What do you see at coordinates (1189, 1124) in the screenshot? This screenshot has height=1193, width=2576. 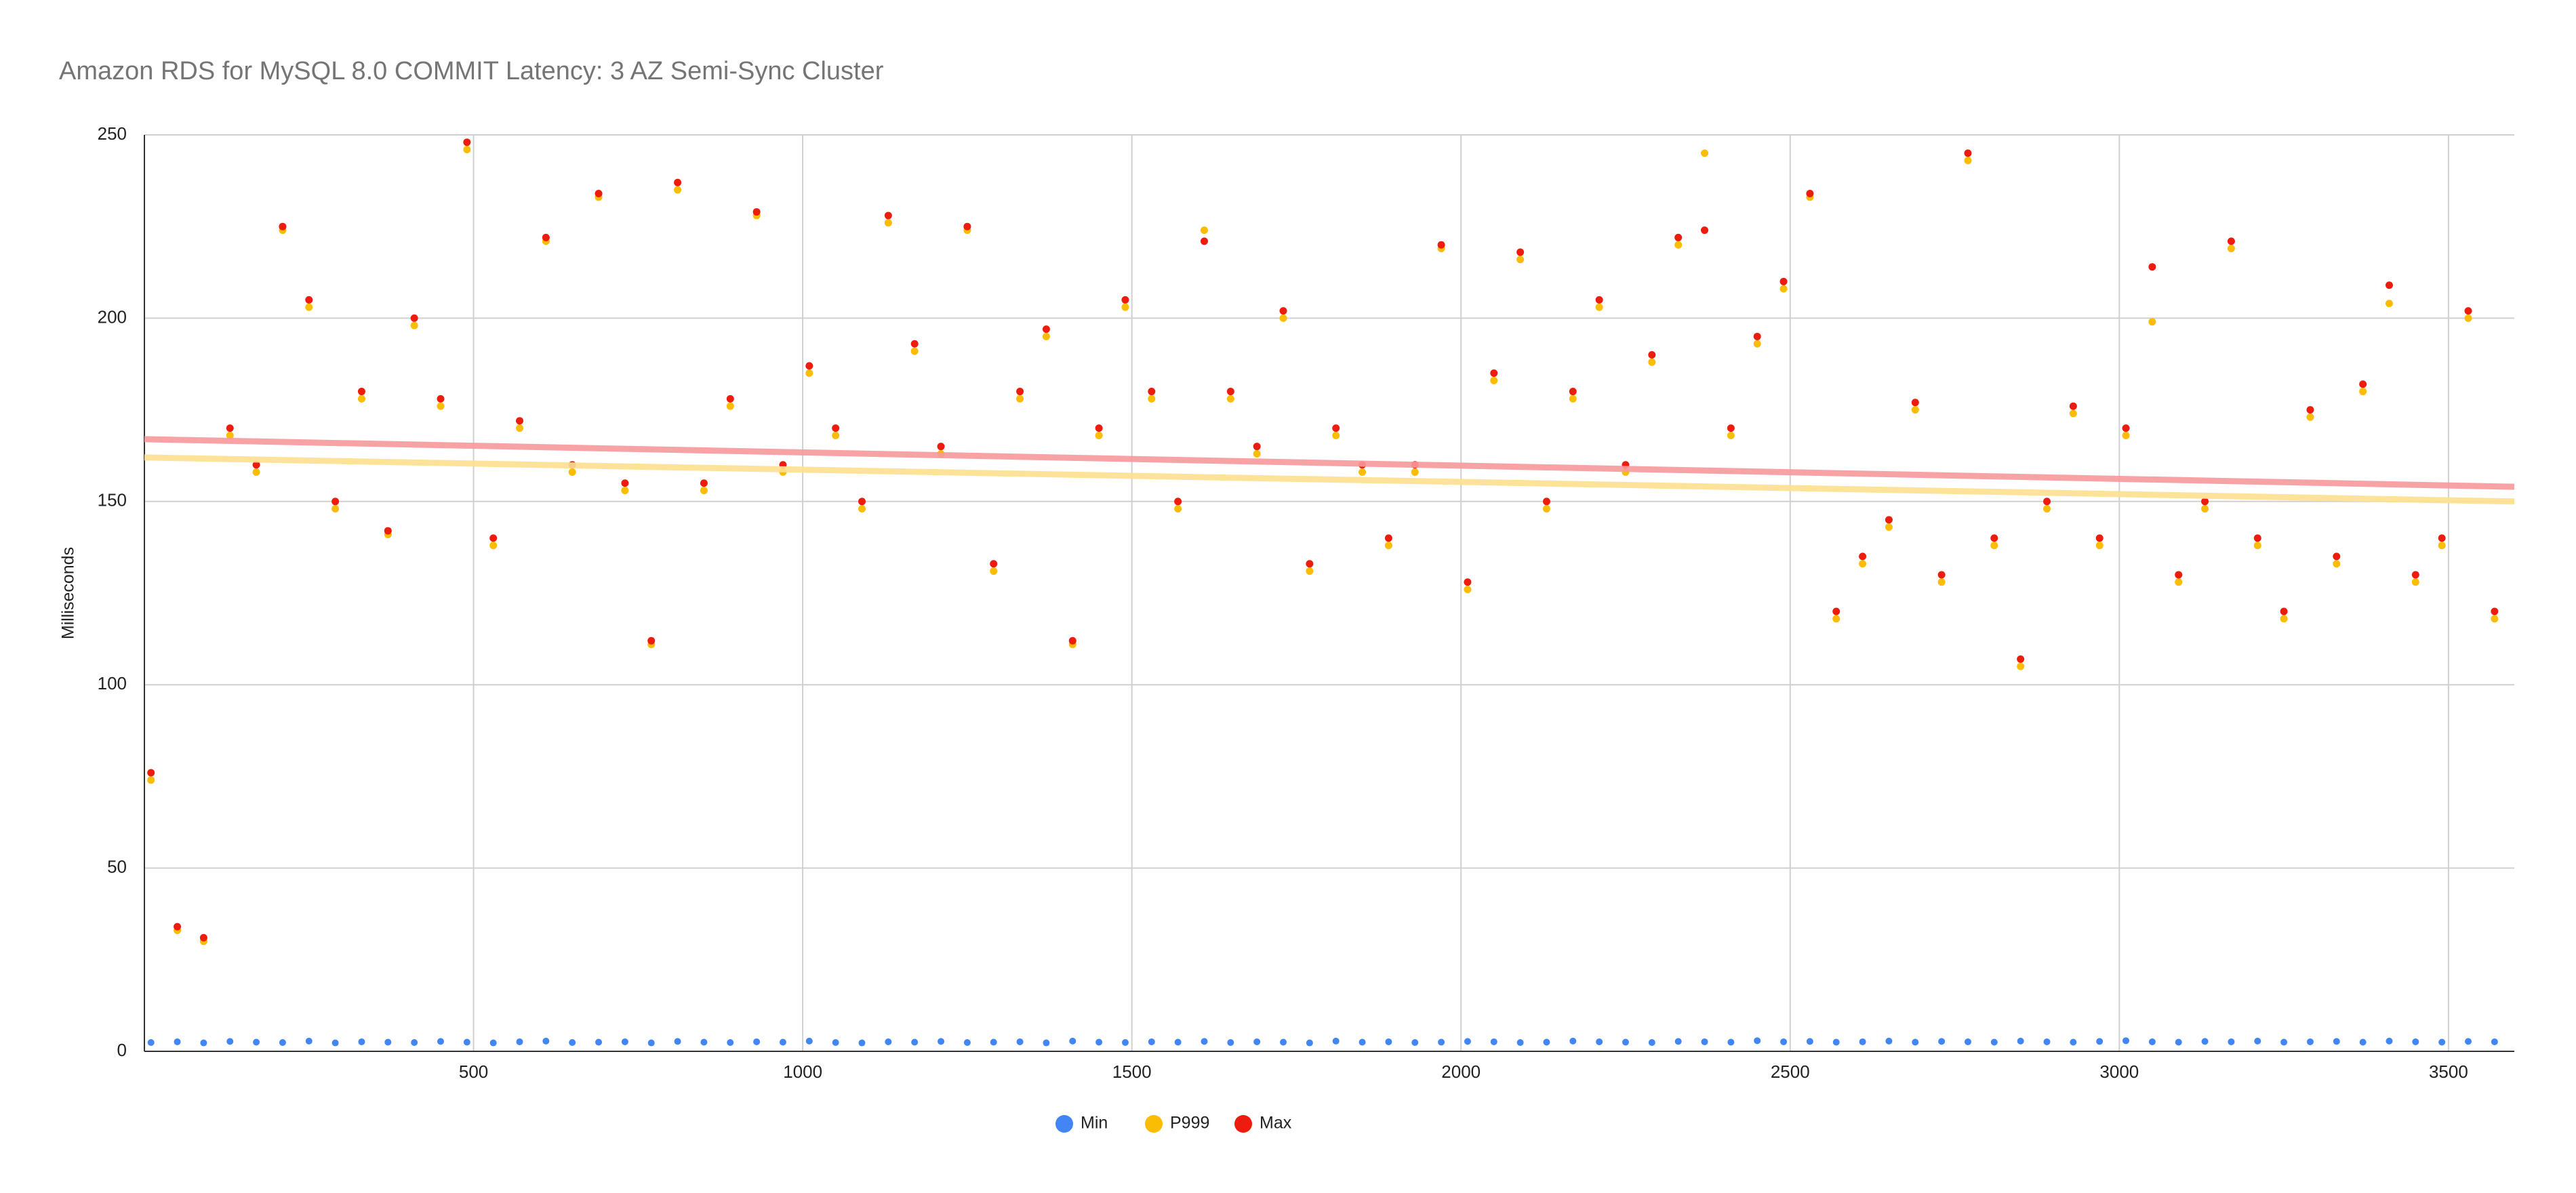 I see `legend-label: P999` at bounding box center [1189, 1124].